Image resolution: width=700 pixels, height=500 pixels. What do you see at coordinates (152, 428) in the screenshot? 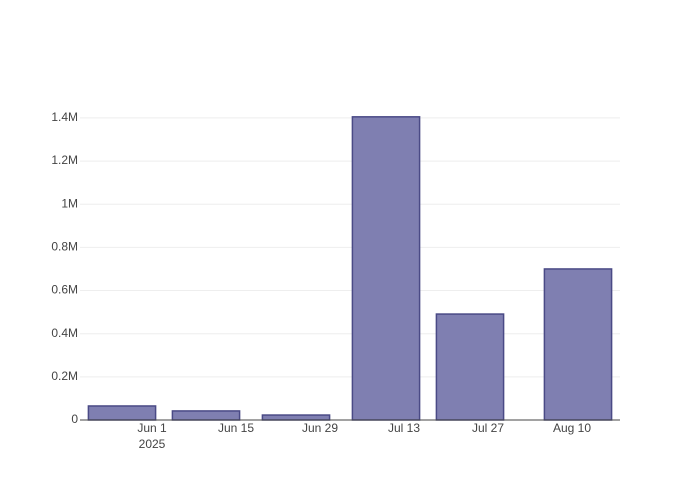
I see `x-tick-label: Jun 1` at bounding box center [152, 428].